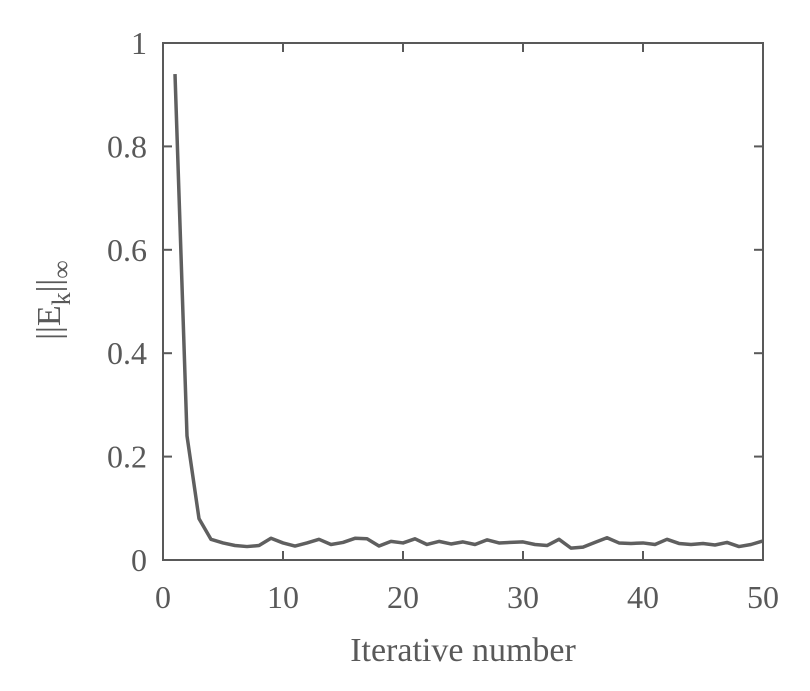 The width and height of the screenshot is (810, 691). I want to click on y-tick-label: 0.6, so click(127, 250).